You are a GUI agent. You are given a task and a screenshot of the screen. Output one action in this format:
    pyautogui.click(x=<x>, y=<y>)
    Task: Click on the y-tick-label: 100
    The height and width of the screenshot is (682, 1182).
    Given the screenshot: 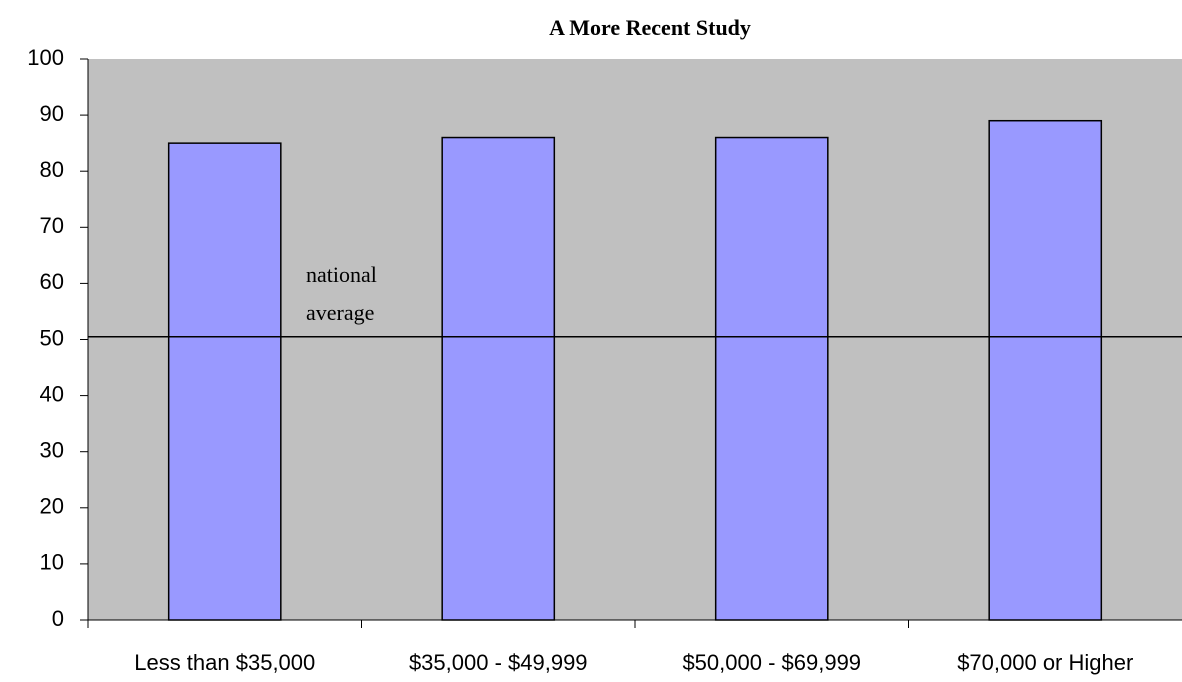 What is the action you would take?
    pyautogui.click(x=45, y=57)
    